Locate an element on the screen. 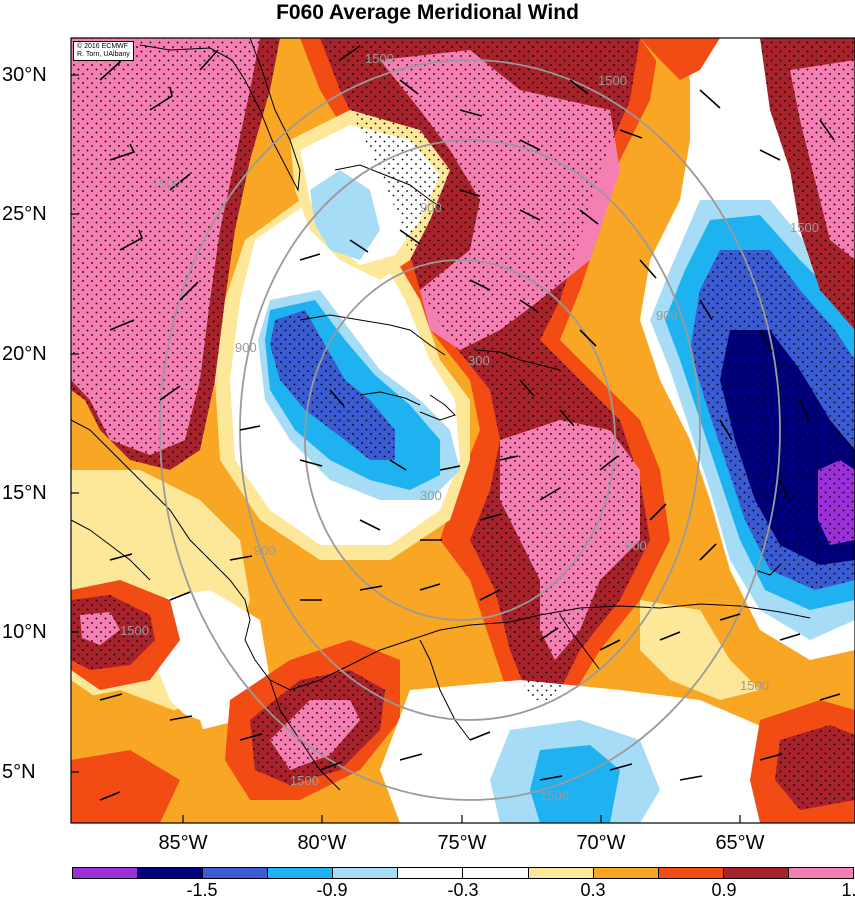  colorbar-labels: -1.5 -0.9 -0.3 0.3 0.9 1.5 is located at coordinates (463, 890).